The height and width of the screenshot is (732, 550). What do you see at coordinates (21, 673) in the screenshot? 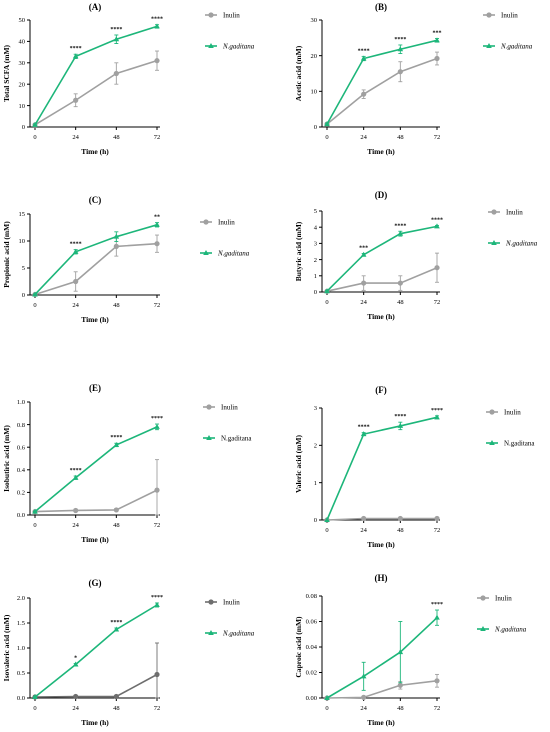
I see `y-tick-label: 0.5` at bounding box center [21, 673].